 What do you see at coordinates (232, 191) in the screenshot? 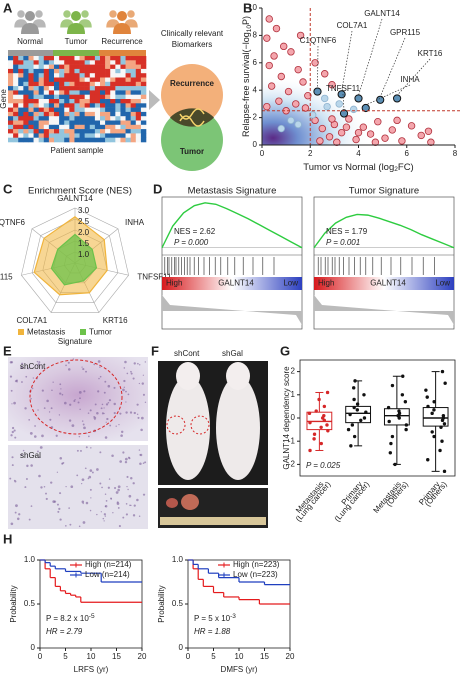
I see `chart-title: Metastasis Signature` at bounding box center [232, 191].